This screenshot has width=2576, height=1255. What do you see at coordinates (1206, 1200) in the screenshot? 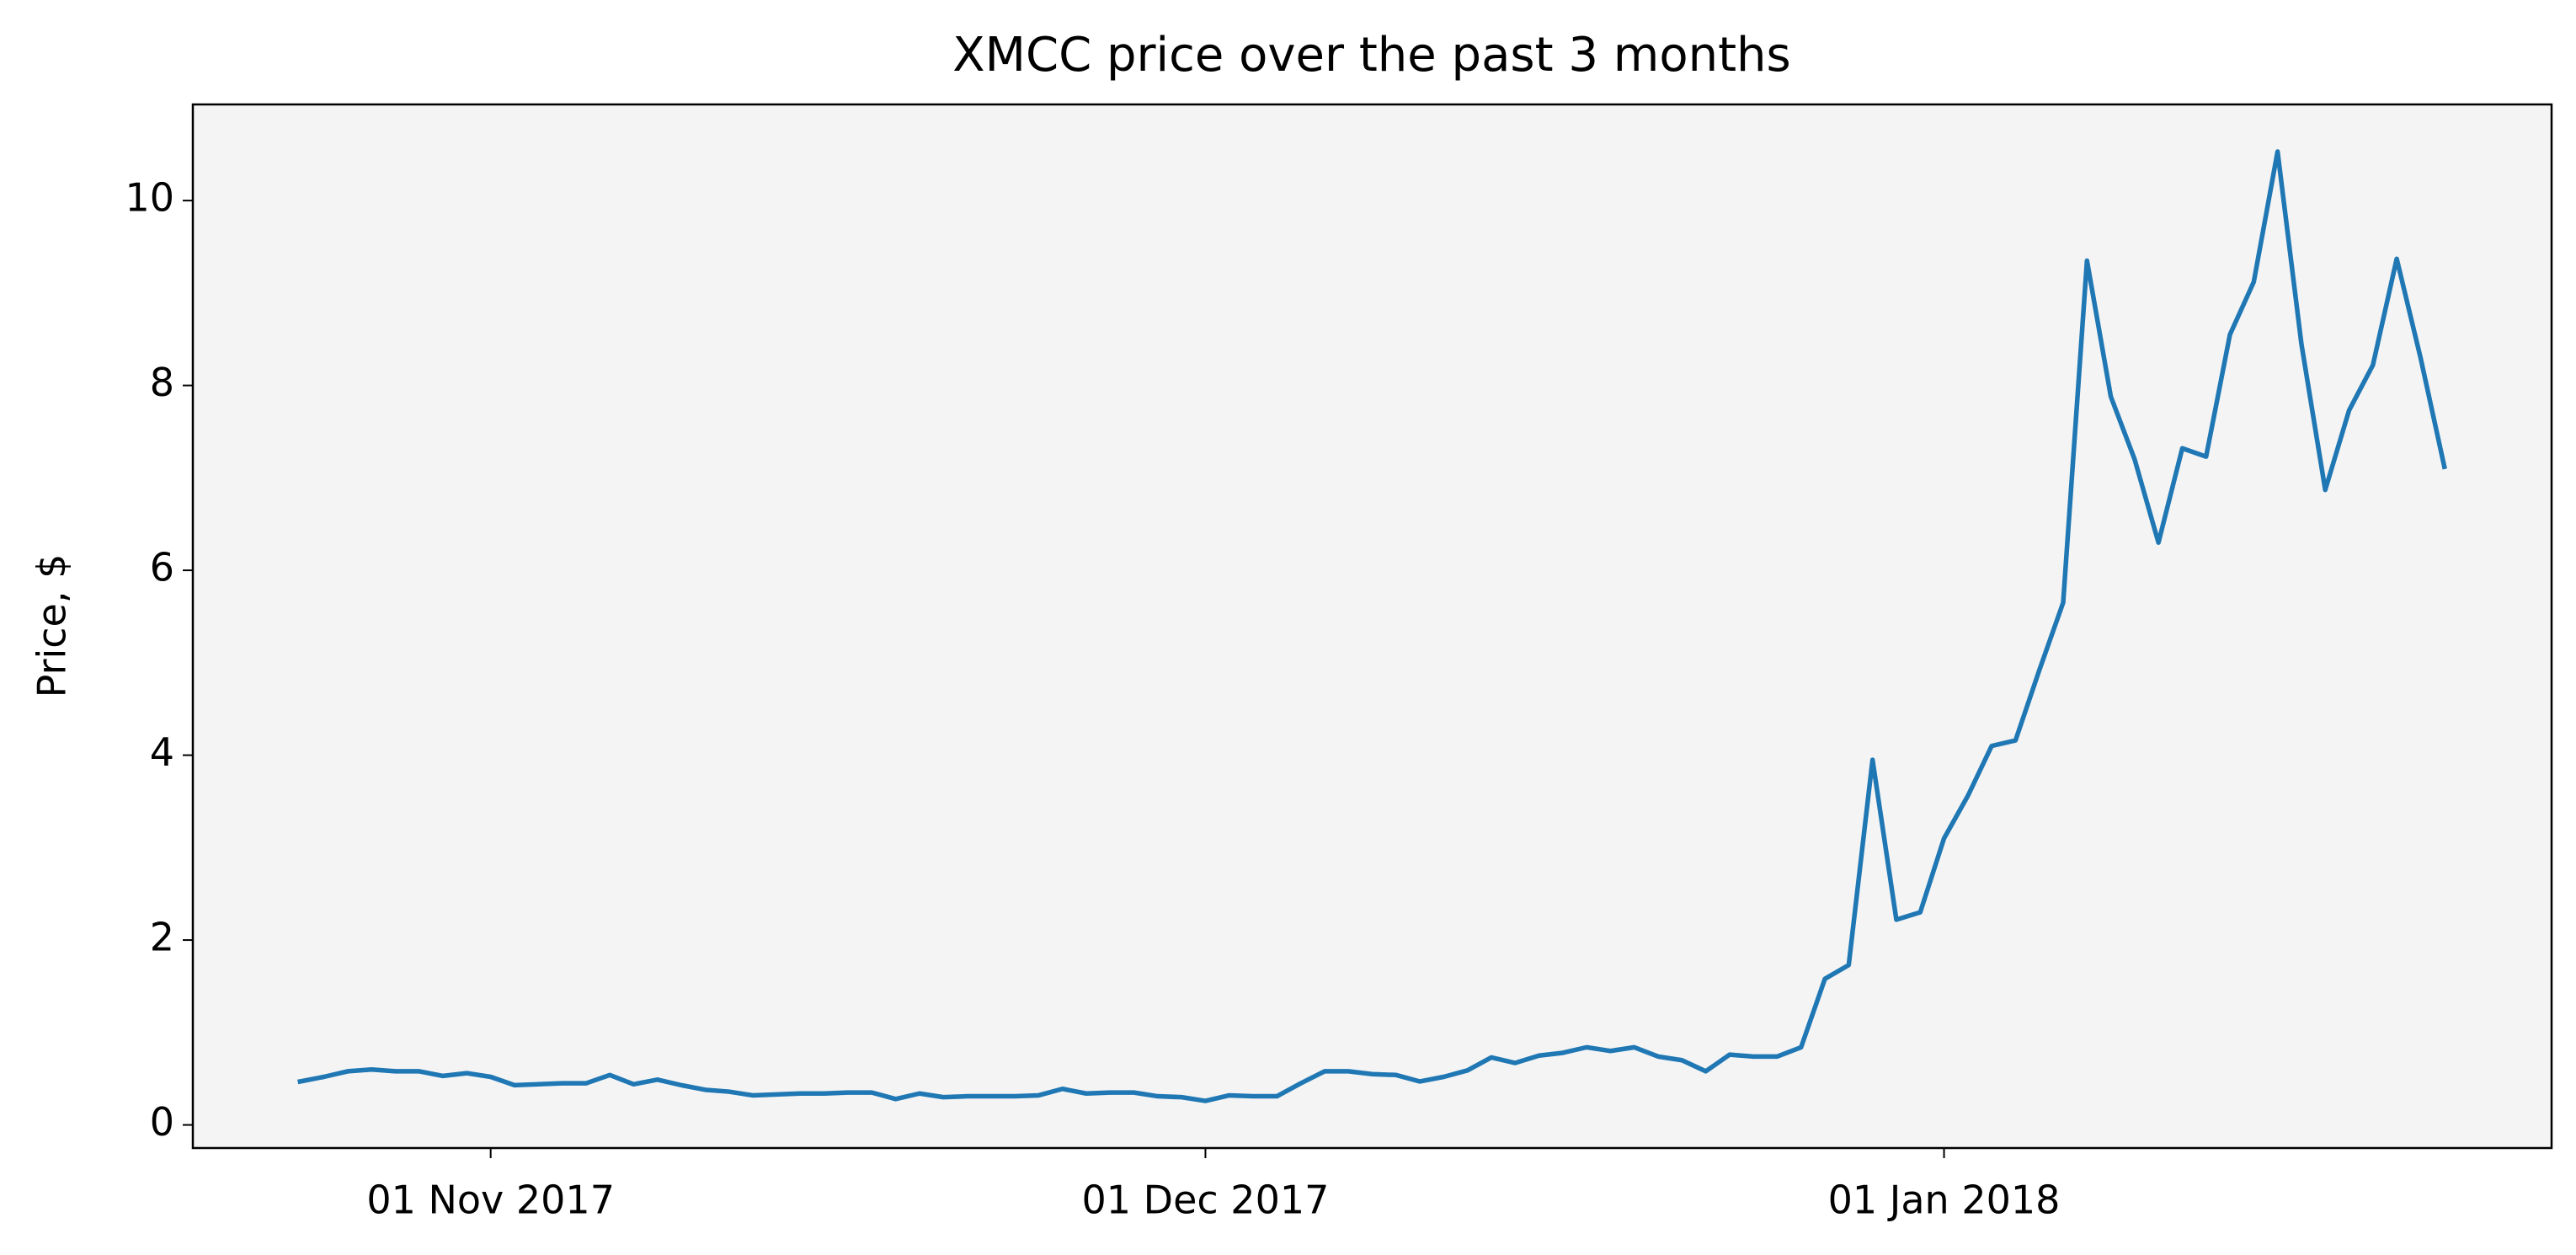
I see `x-tick-label: 01 Dec 2017` at bounding box center [1206, 1200].